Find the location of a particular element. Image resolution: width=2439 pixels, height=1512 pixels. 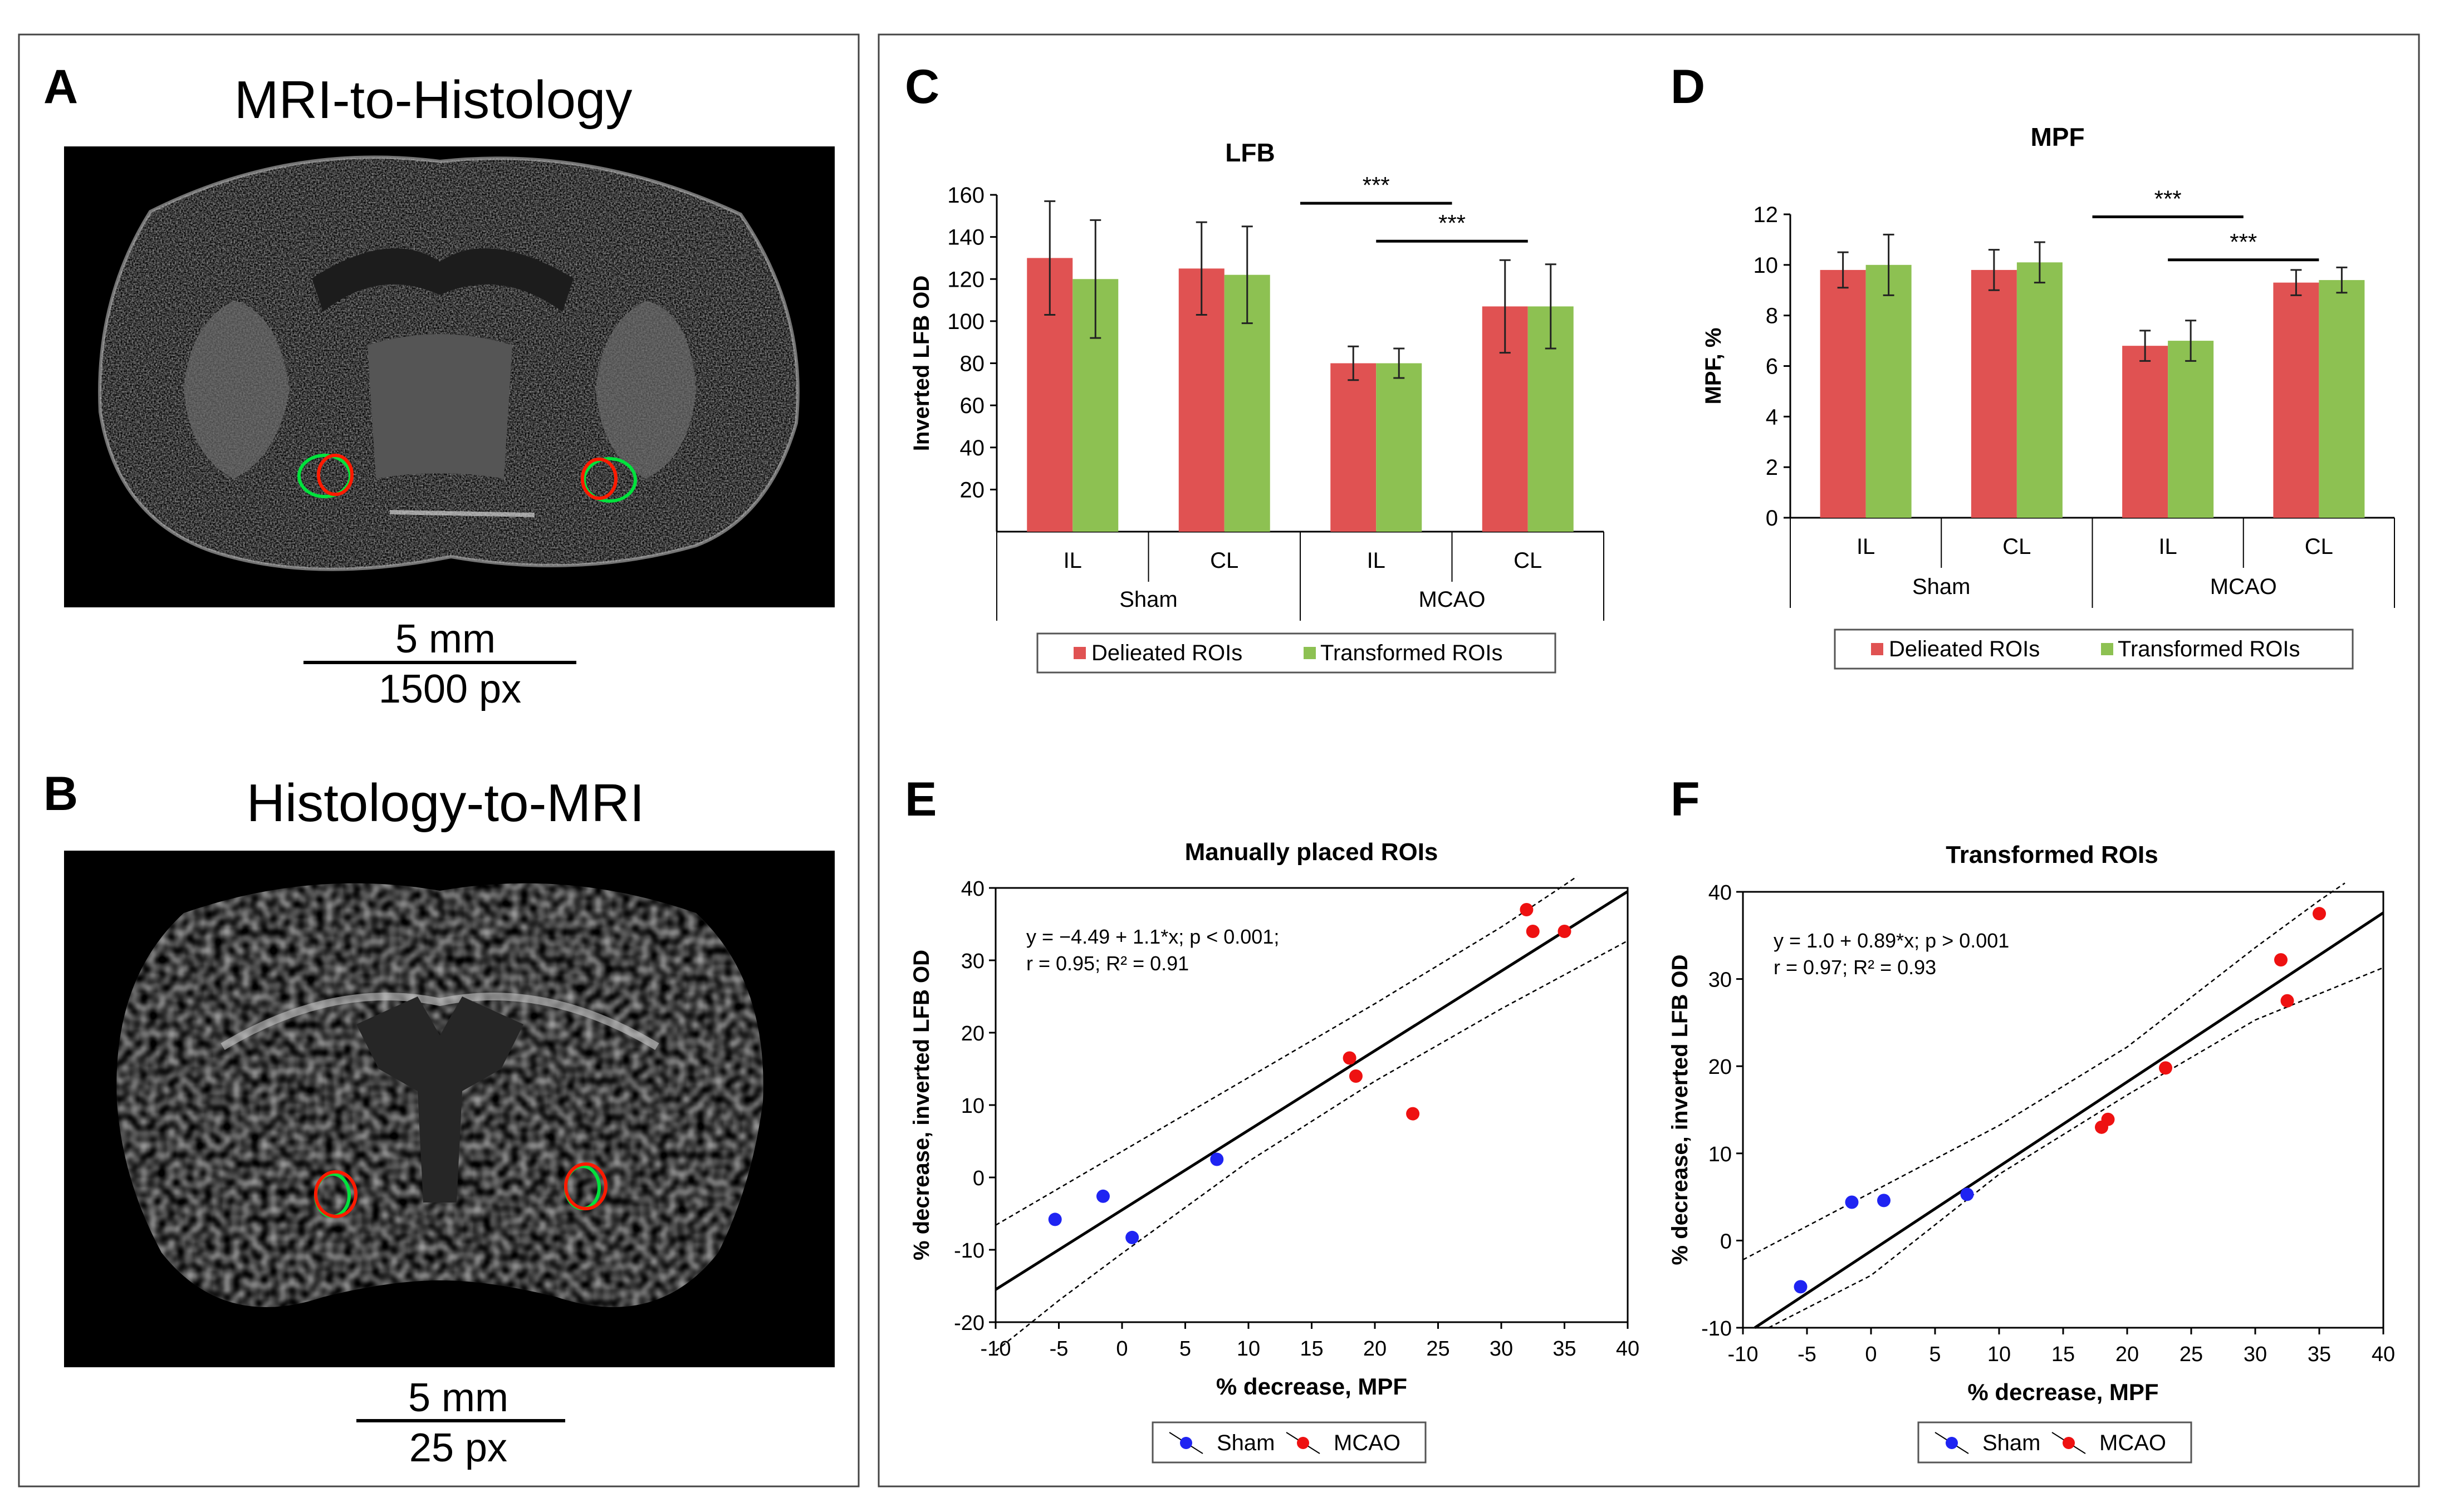

mri-image is located at coordinates (449, 1109).